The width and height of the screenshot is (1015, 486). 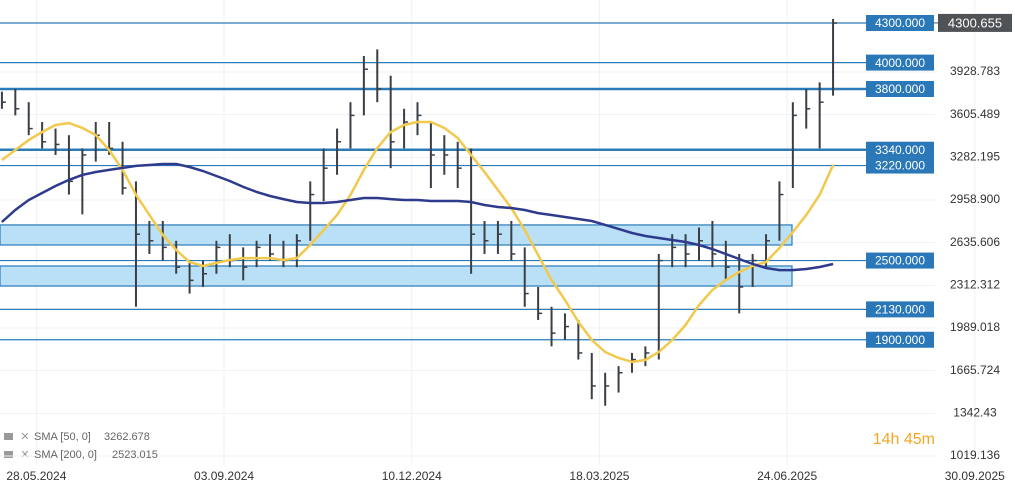 I want to click on level-label: 3800.000, so click(x=900, y=89).